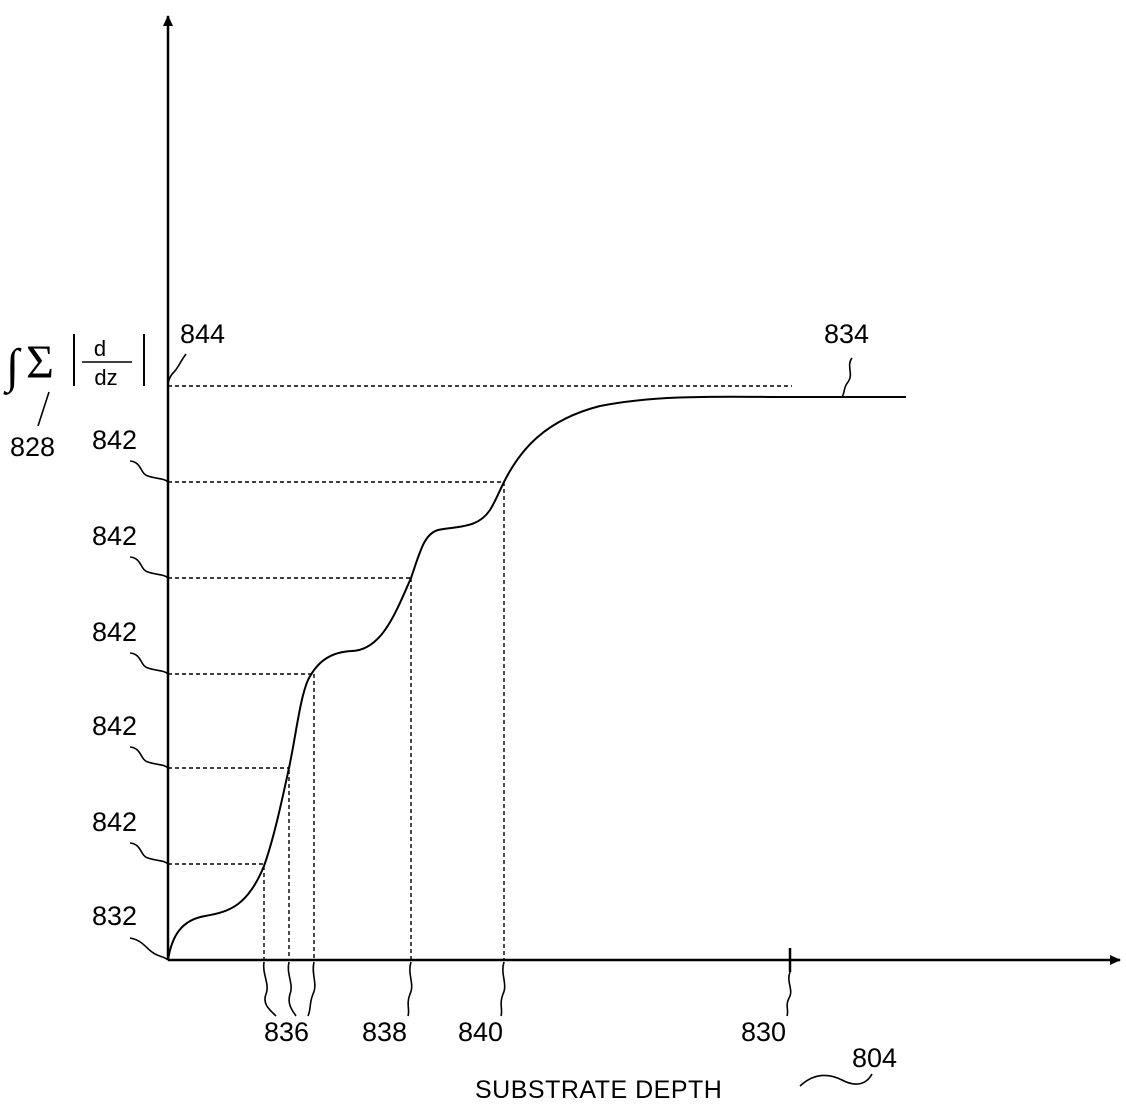 This screenshot has height=1113, width=1126. What do you see at coordinates (763, 1032) in the screenshot?
I see `ref-label-830: 830` at bounding box center [763, 1032].